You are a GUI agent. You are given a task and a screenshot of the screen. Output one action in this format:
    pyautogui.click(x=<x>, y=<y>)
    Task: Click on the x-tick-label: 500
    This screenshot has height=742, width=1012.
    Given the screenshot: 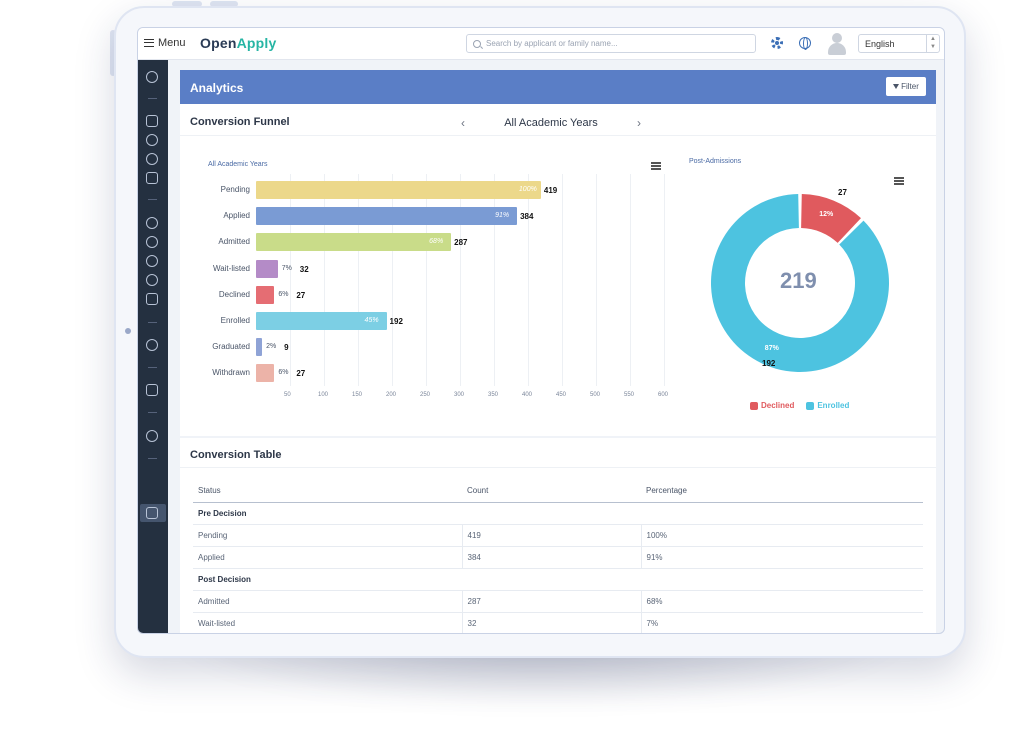 What is the action you would take?
    pyautogui.click(x=595, y=395)
    